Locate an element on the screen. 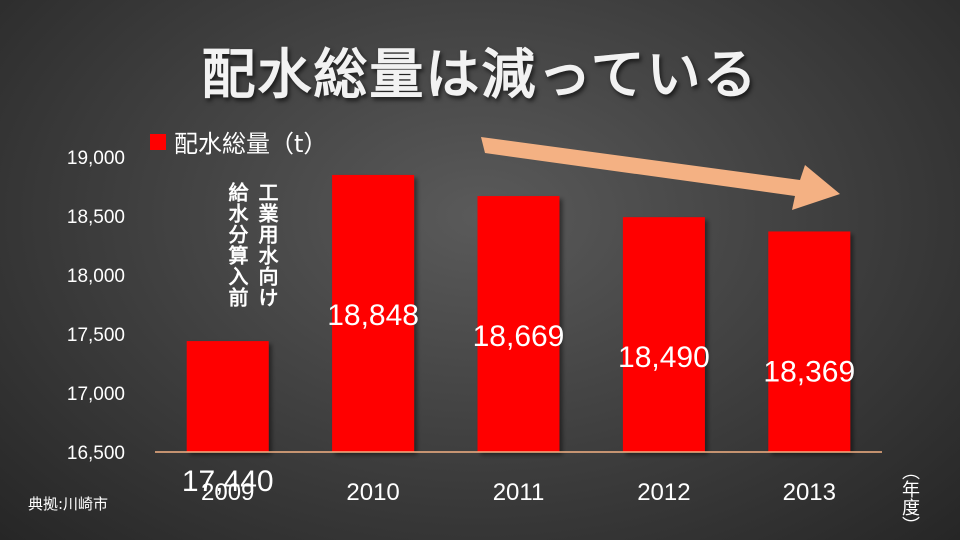 The width and height of the screenshot is (960, 540). bar-2013 is located at coordinates (809, 341).